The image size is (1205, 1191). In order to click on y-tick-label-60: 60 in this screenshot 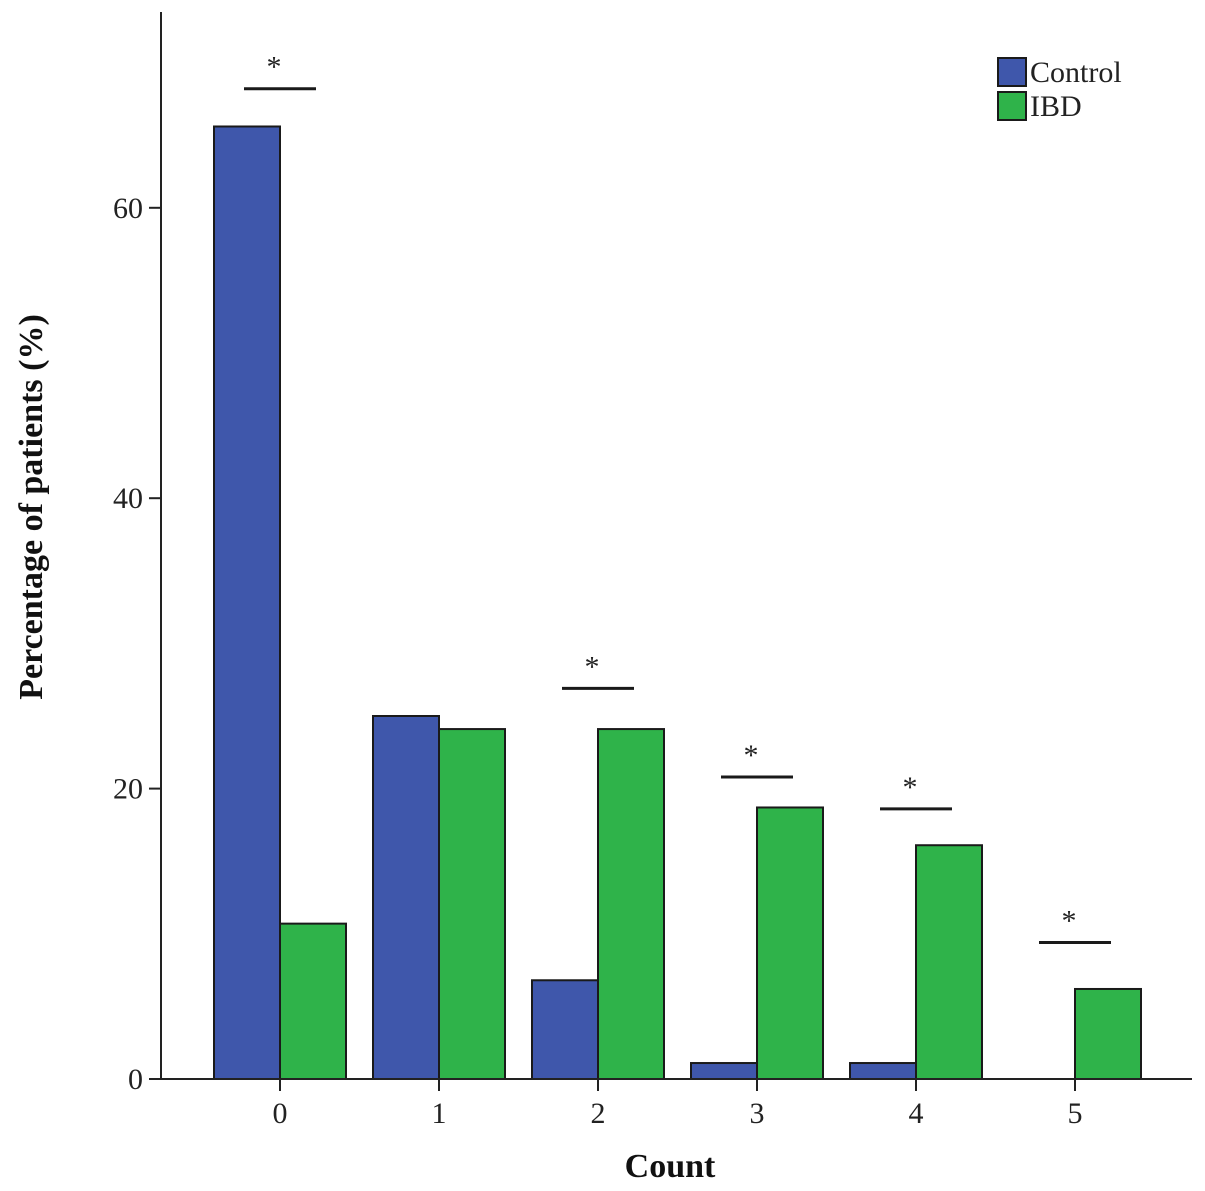, I will do `click(128, 208)`.